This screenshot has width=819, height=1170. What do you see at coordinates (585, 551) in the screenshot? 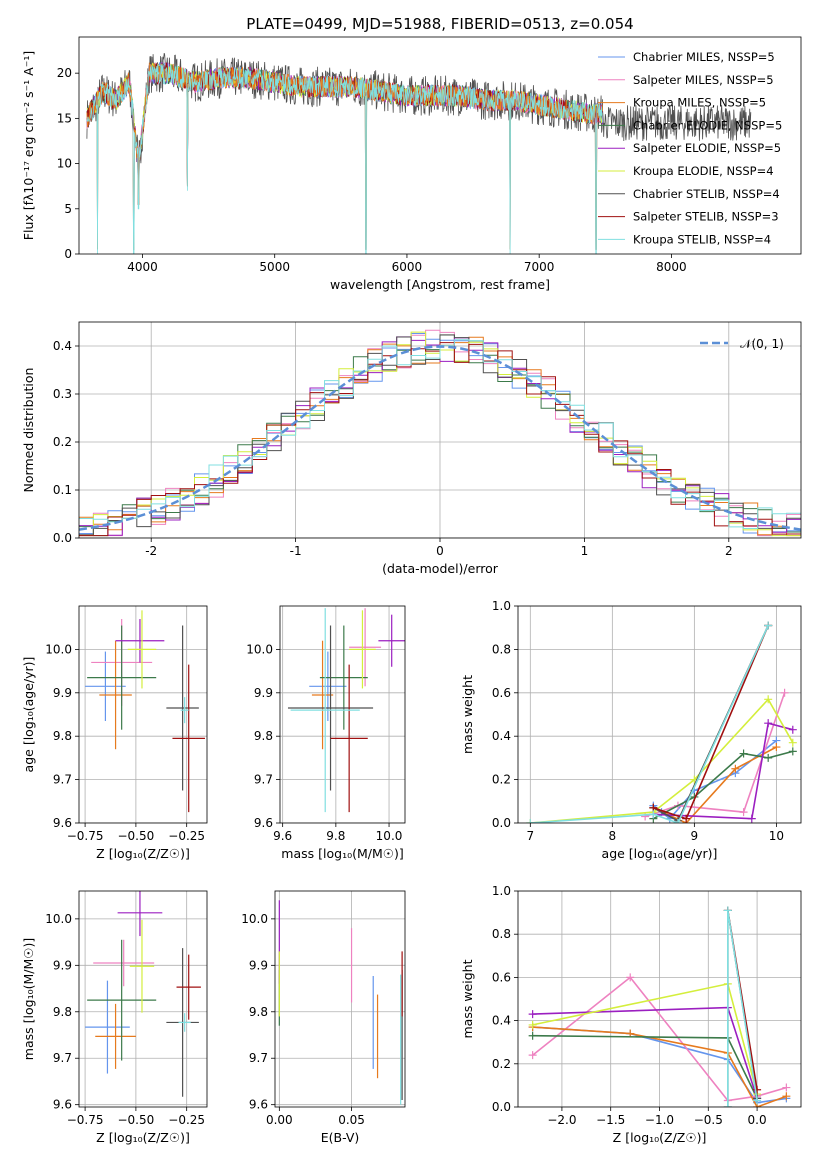
I see `x-tick-label: 1` at bounding box center [585, 551].